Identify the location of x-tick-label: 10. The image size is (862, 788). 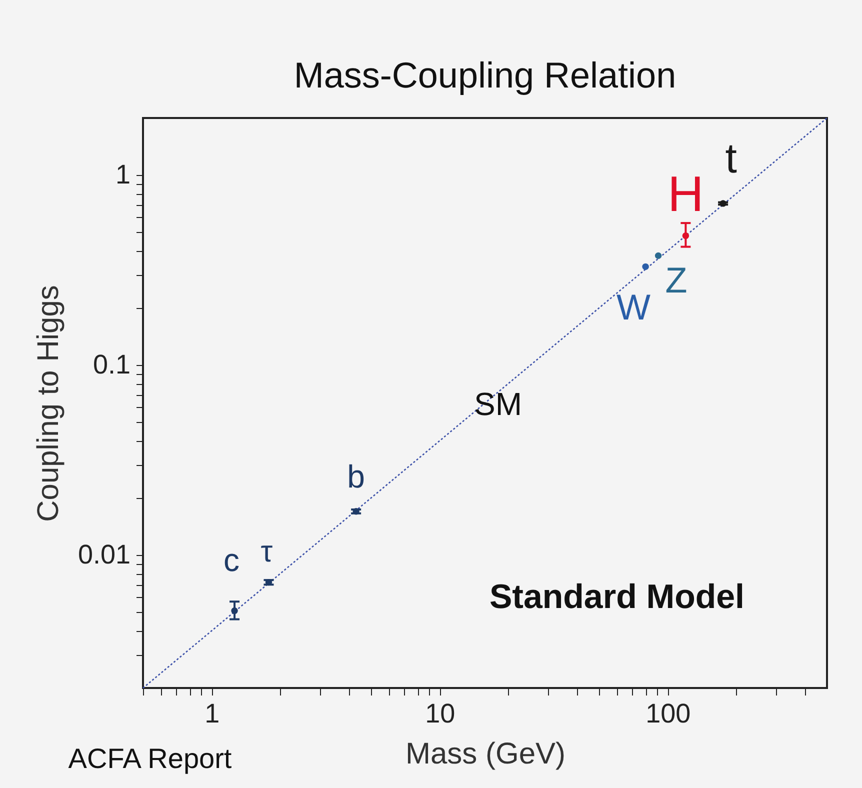
(440, 713).